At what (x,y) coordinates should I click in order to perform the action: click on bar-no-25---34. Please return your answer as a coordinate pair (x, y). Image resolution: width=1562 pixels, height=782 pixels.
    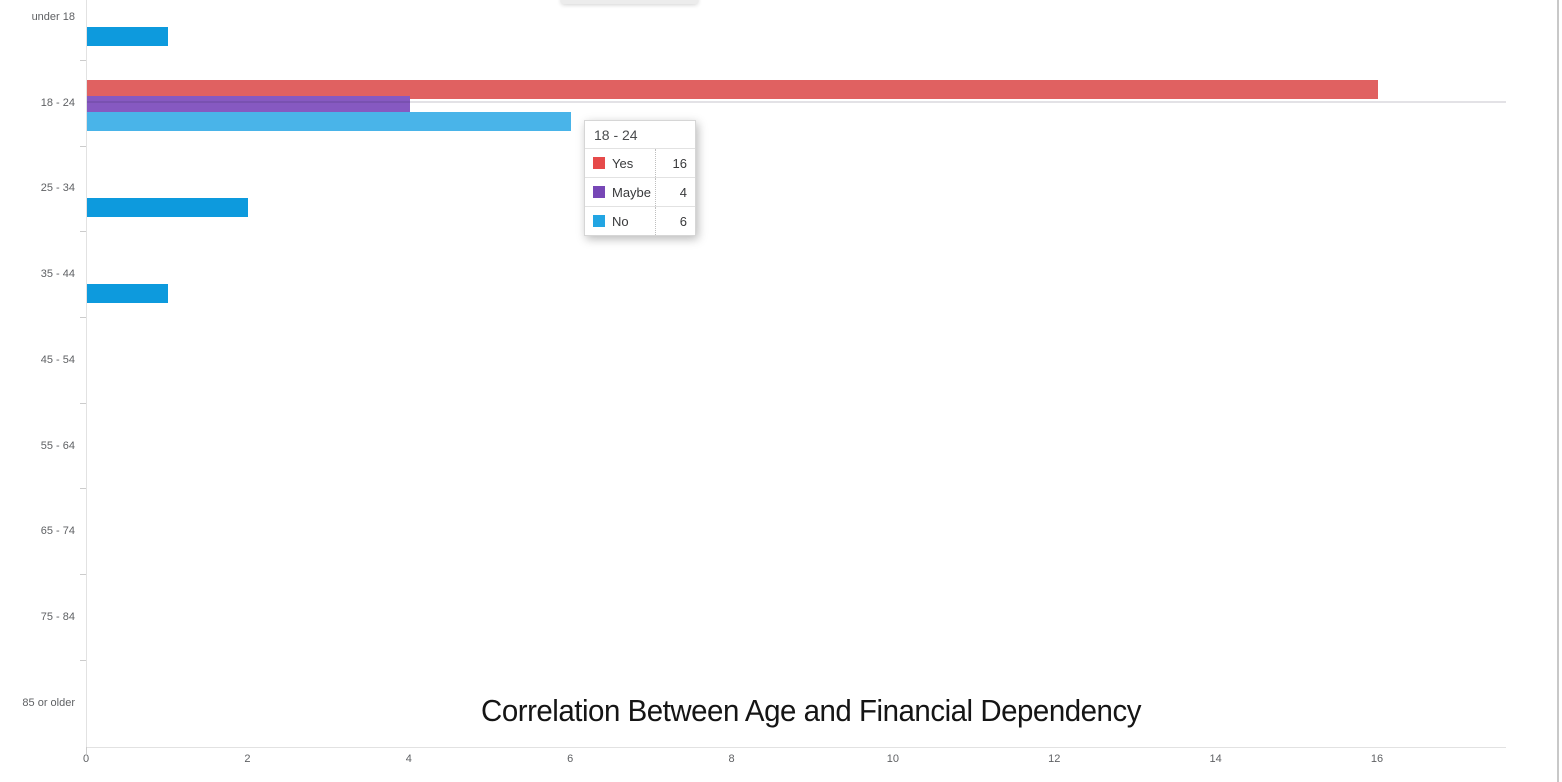
    Looking at the image, I should click on (168, 207).